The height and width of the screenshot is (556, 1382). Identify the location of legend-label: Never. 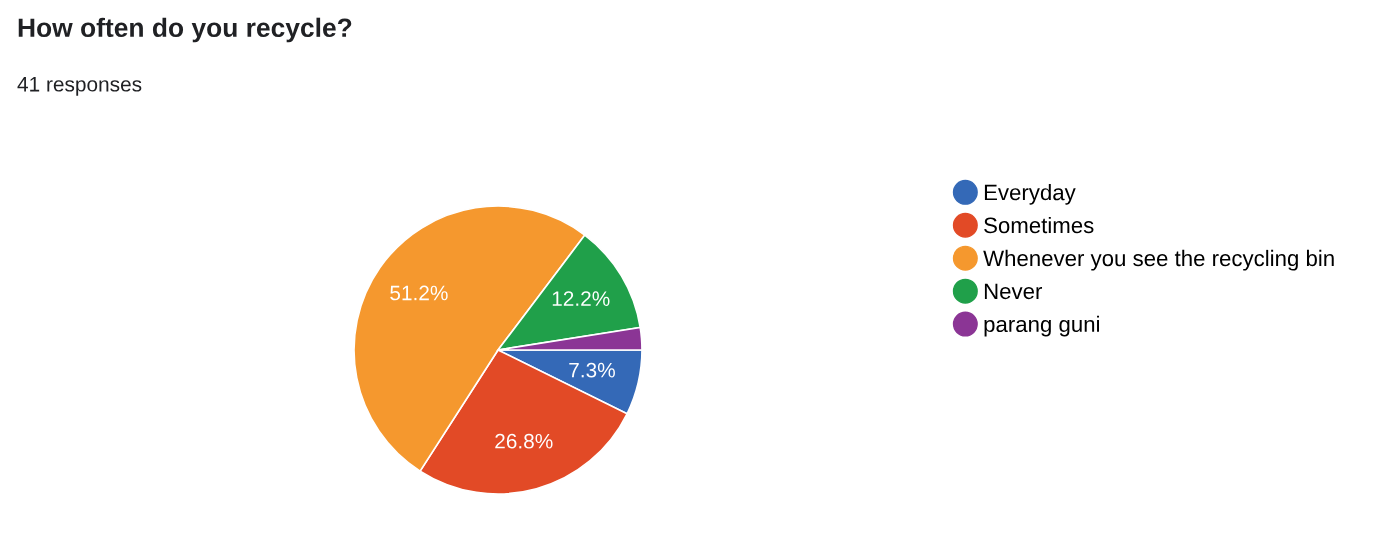
(1013, 291).